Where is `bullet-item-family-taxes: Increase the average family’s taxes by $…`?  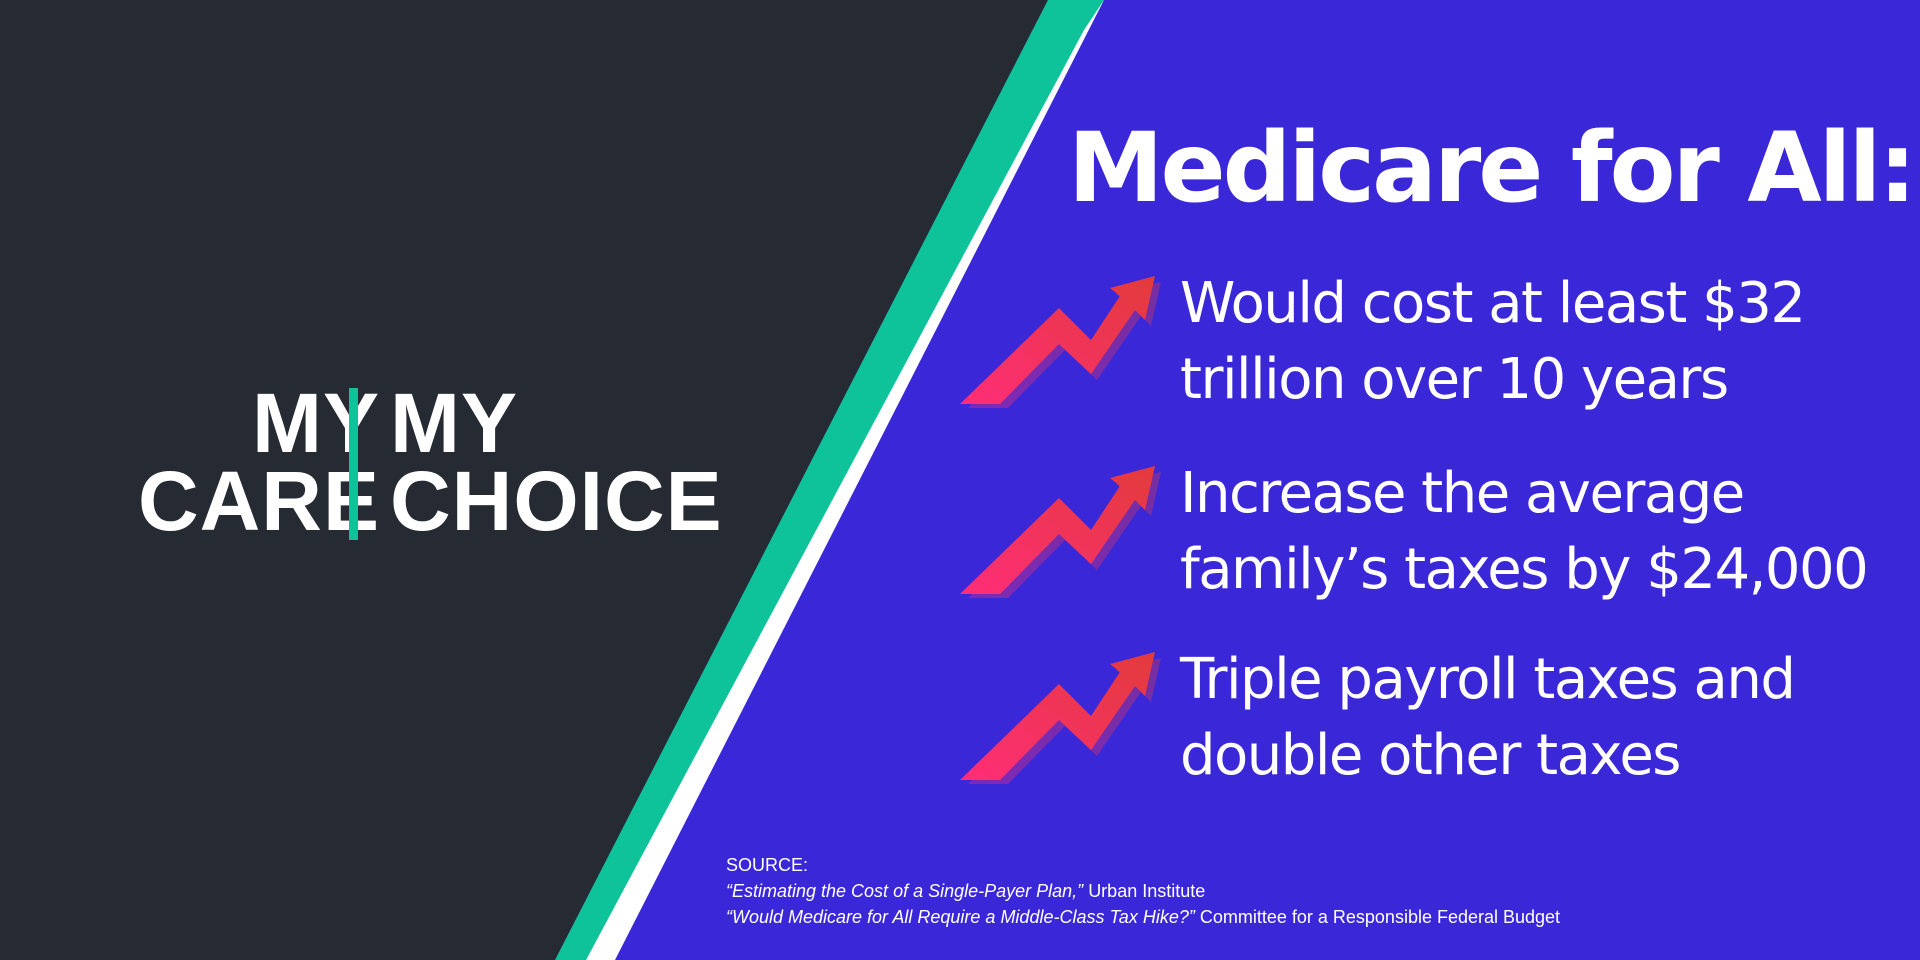 bullet-item-family-taxes: Increase the average family’s taxes by $… is located at coordinates (1435, 533).